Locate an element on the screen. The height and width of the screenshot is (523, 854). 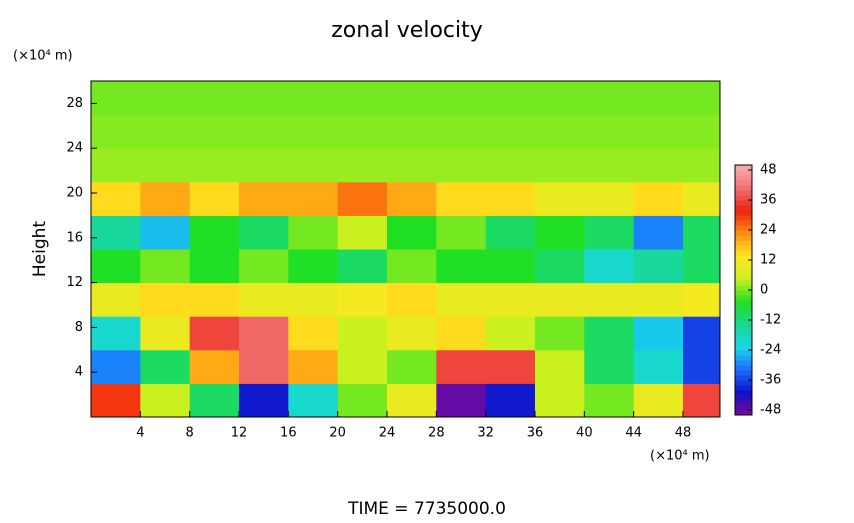
colorbar-tick-label: 48 is located at coordinates (768, 170).